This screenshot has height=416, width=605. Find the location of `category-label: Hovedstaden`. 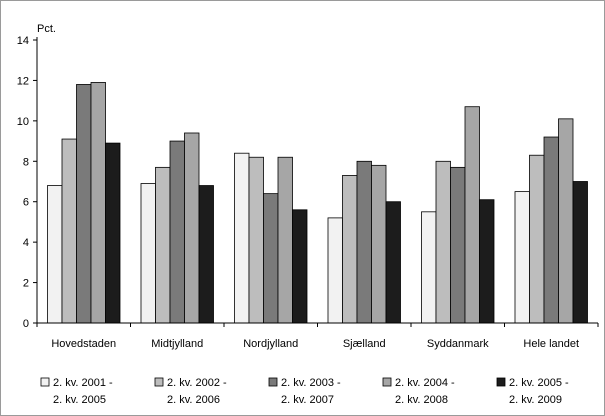

category-label: Hovedstaden is located at coordinates (83, 344).